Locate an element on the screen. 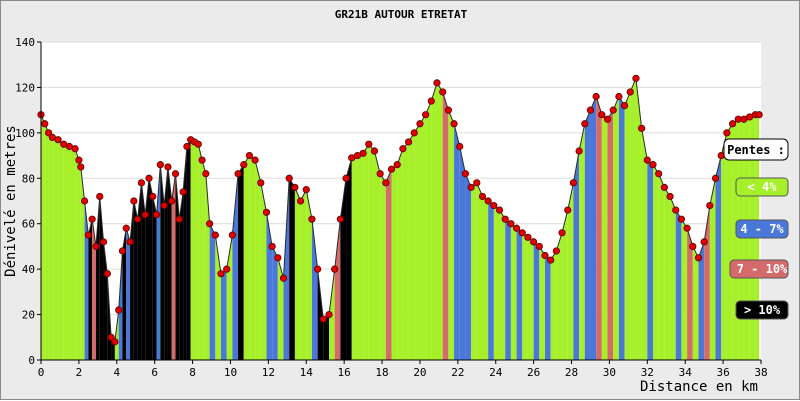 The height and width of the screenshot is (401, 800). x-tick-label: 30 is located at coordinates (609, 372).